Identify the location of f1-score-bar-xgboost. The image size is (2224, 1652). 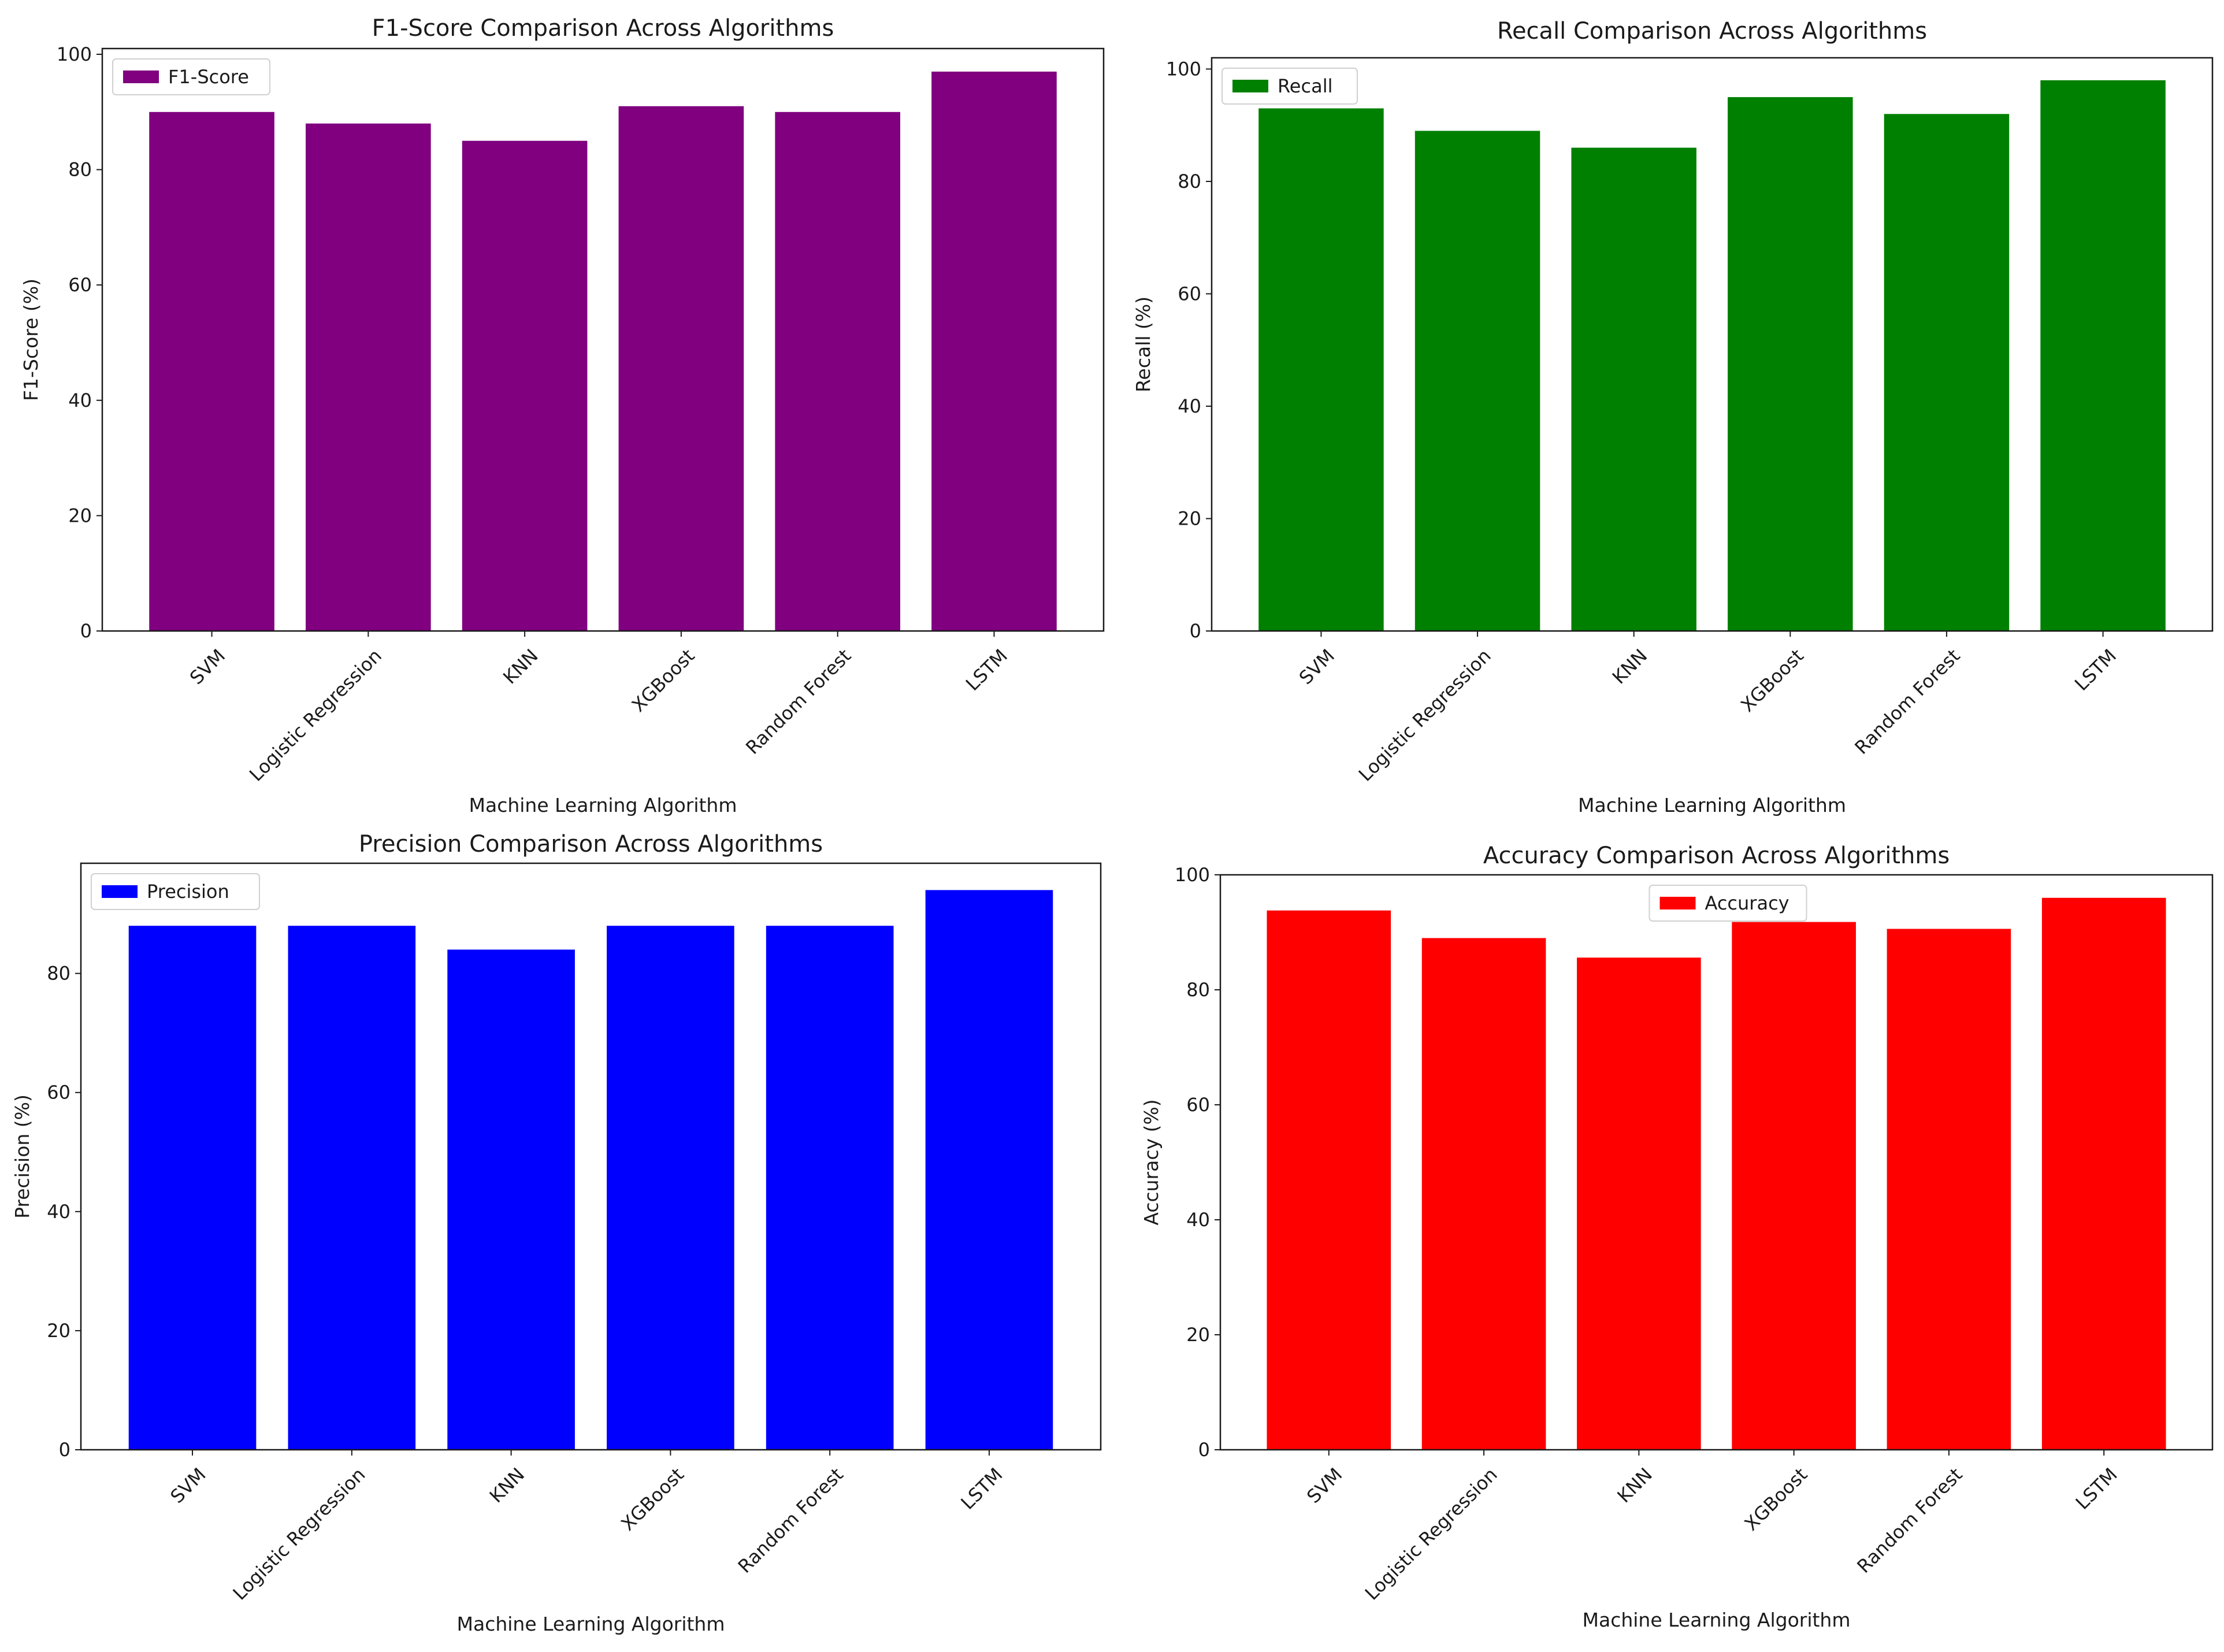
(681, 368).